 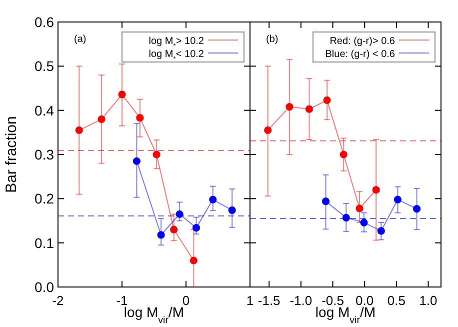 What do you see at coordinates (44, 110) in the screenshot?
I see `y-tick-label: 0.4` at bounding box center [44, 110].